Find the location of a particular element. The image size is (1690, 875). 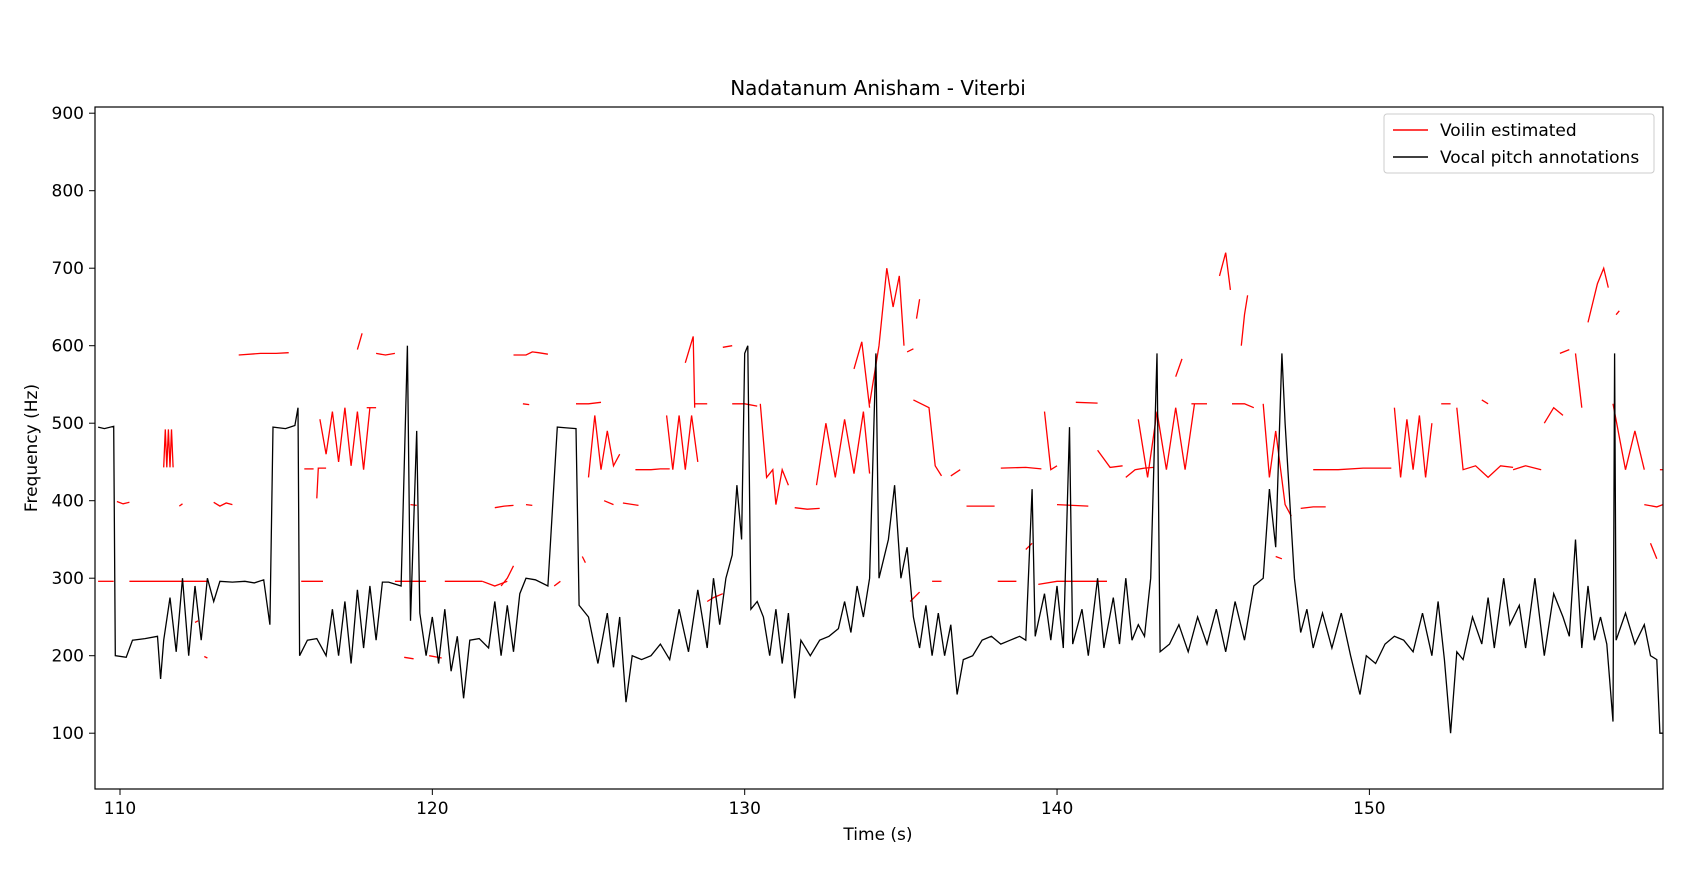

x-tick-label: 110 is located at coordinates (120, 809).